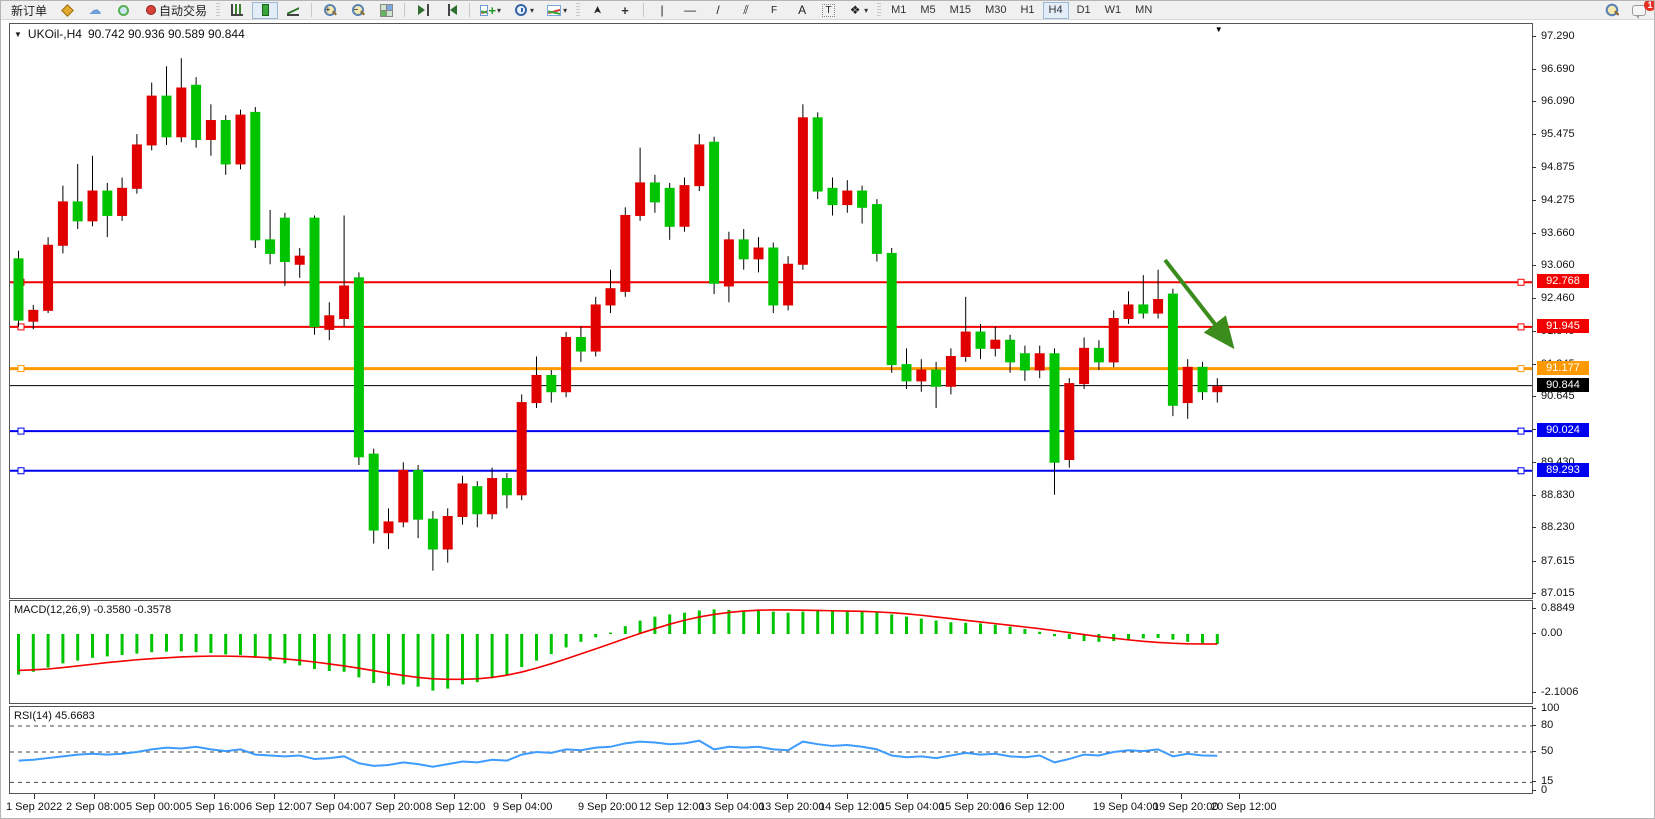  Describe the element at coordinates (358, 10) in the screenshot. I see `zoom-out-button: −` at that location.